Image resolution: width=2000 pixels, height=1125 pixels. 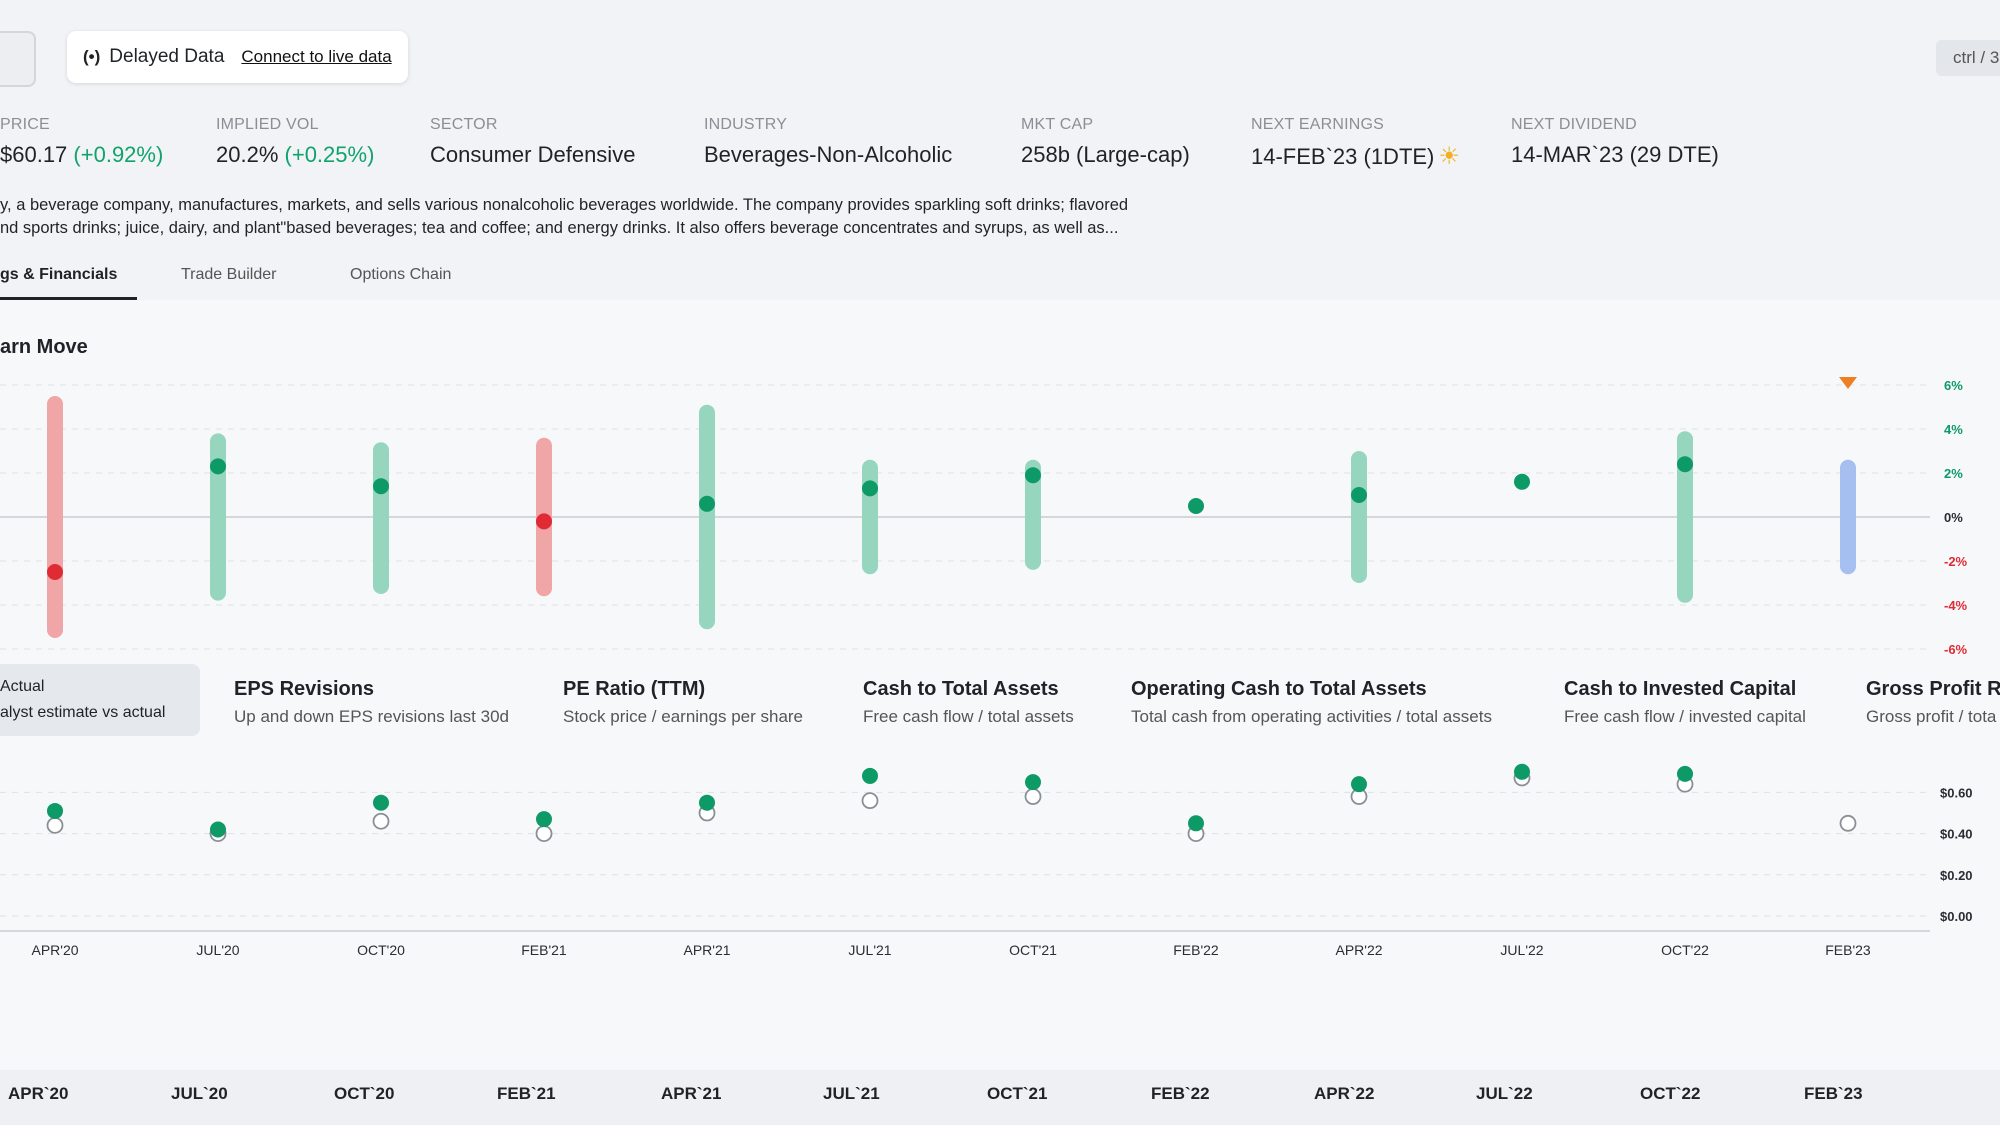 I want to click on y-tick-label: $0.40, so click(x=1956, y=834).